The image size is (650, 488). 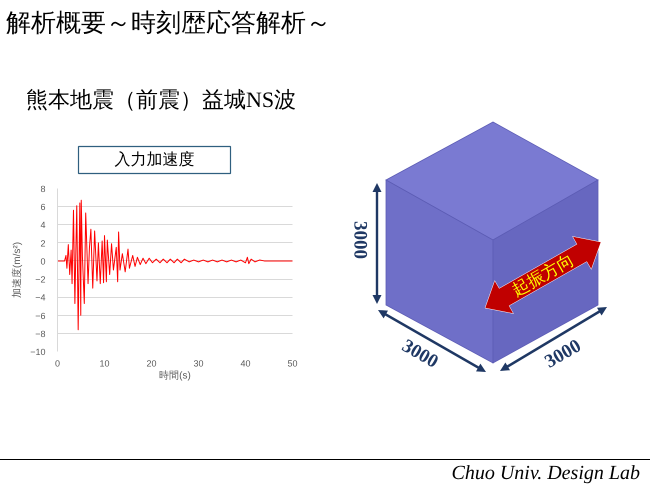 What do you see at coordinates (543, 275) in the screenshot?
I see `text: 起振方向` at bounding box center [543, 275].